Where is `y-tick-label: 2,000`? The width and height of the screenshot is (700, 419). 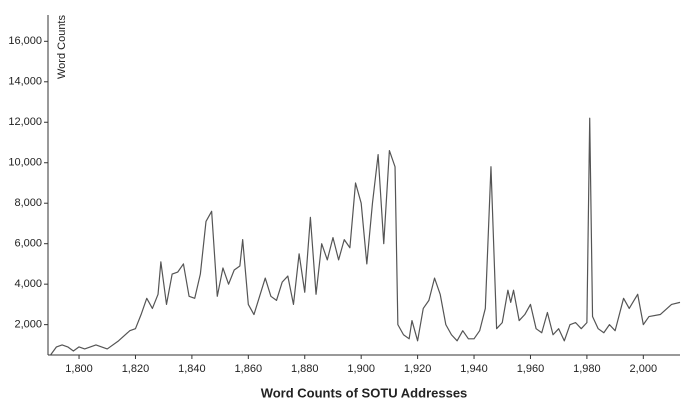 y-tick-label: 2,000 is located at coordinates (28, 325).